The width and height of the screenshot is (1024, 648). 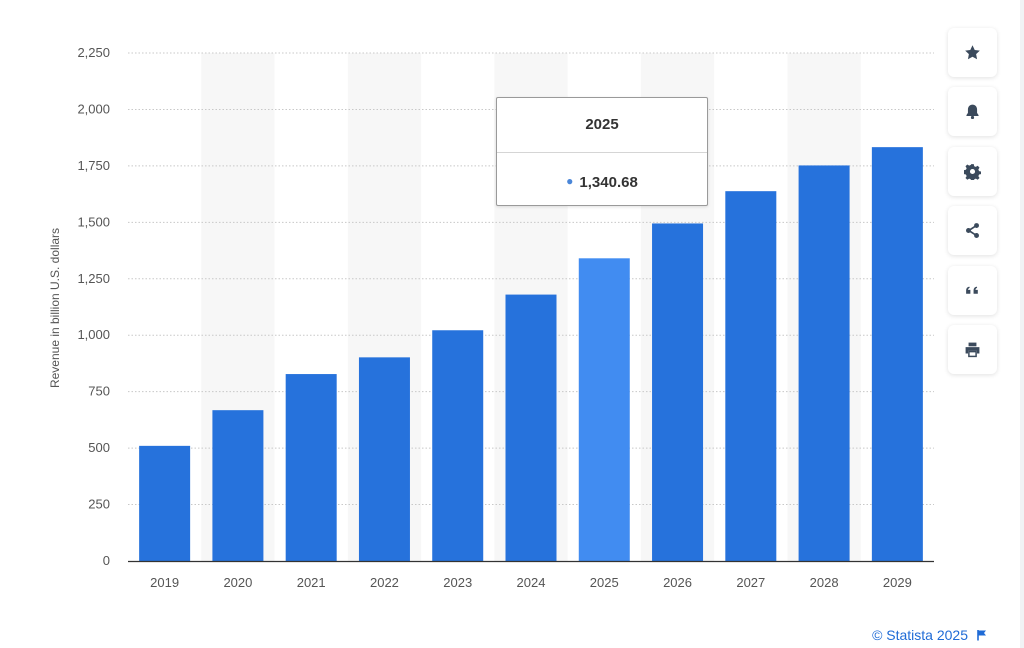 I want to click on bar-2024, so click(x=531, y=427).